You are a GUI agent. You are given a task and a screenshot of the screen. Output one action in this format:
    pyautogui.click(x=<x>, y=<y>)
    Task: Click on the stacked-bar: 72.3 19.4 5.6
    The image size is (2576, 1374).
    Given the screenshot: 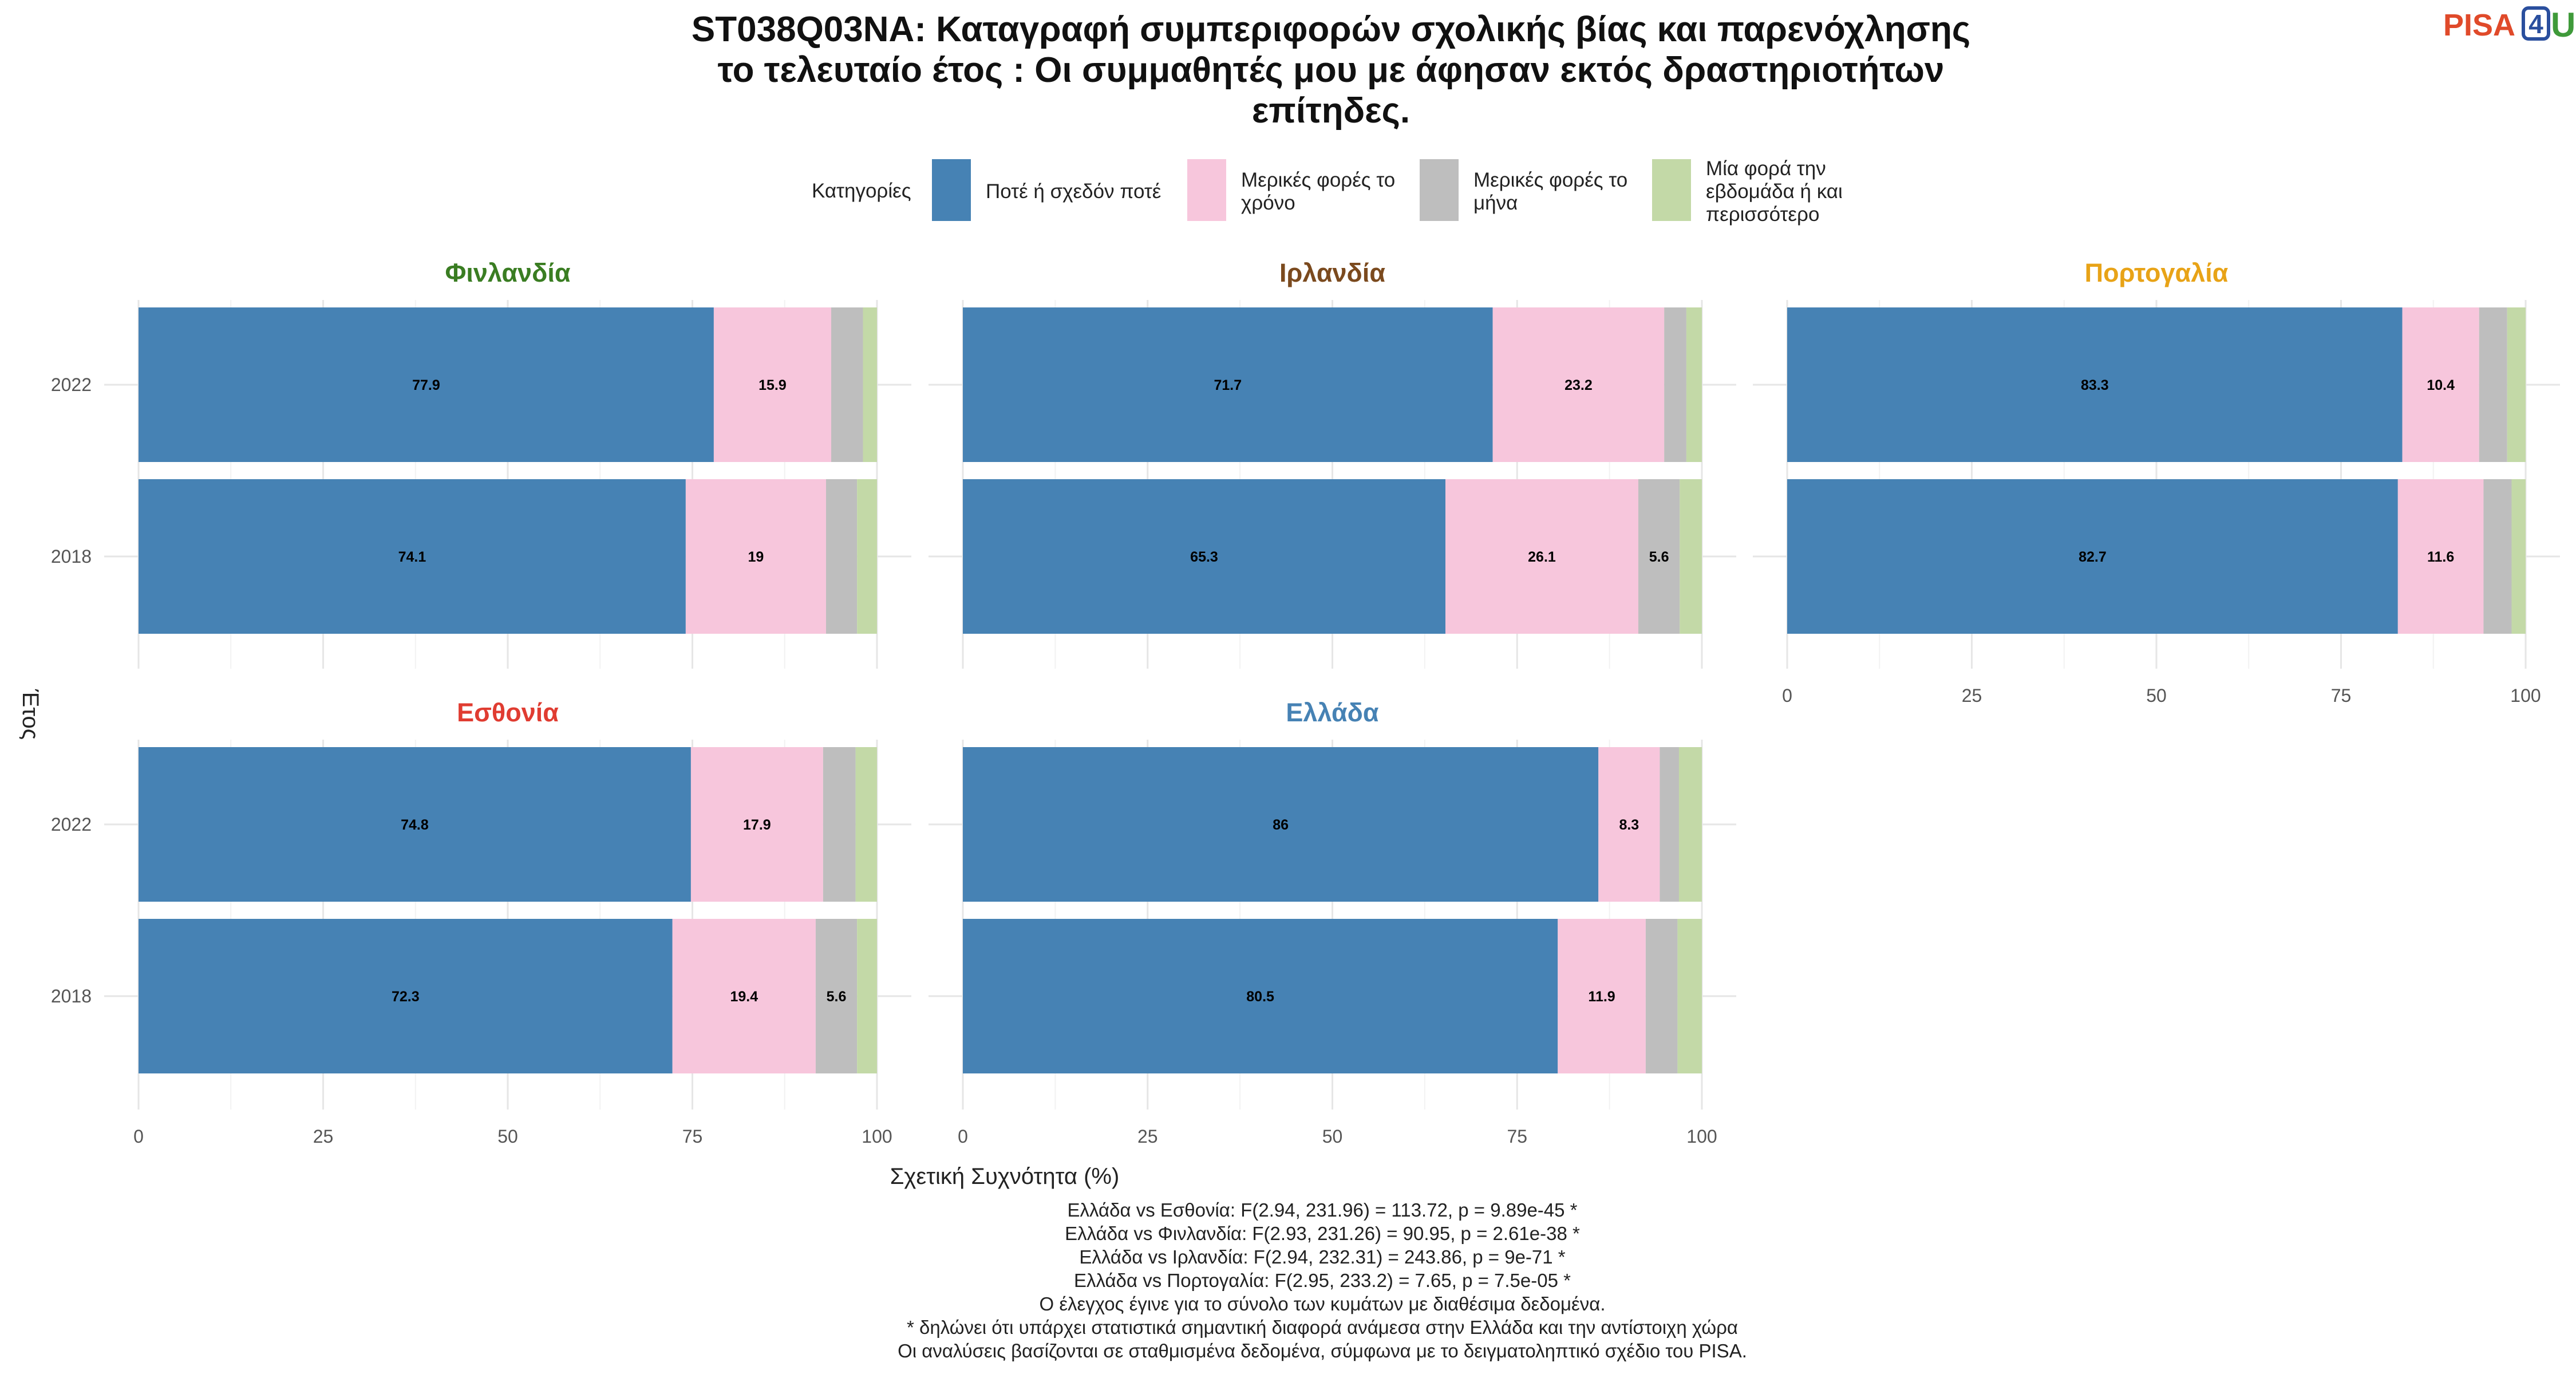 What is the action you would take?
    pyautogui.click(x=508, y=996)
    